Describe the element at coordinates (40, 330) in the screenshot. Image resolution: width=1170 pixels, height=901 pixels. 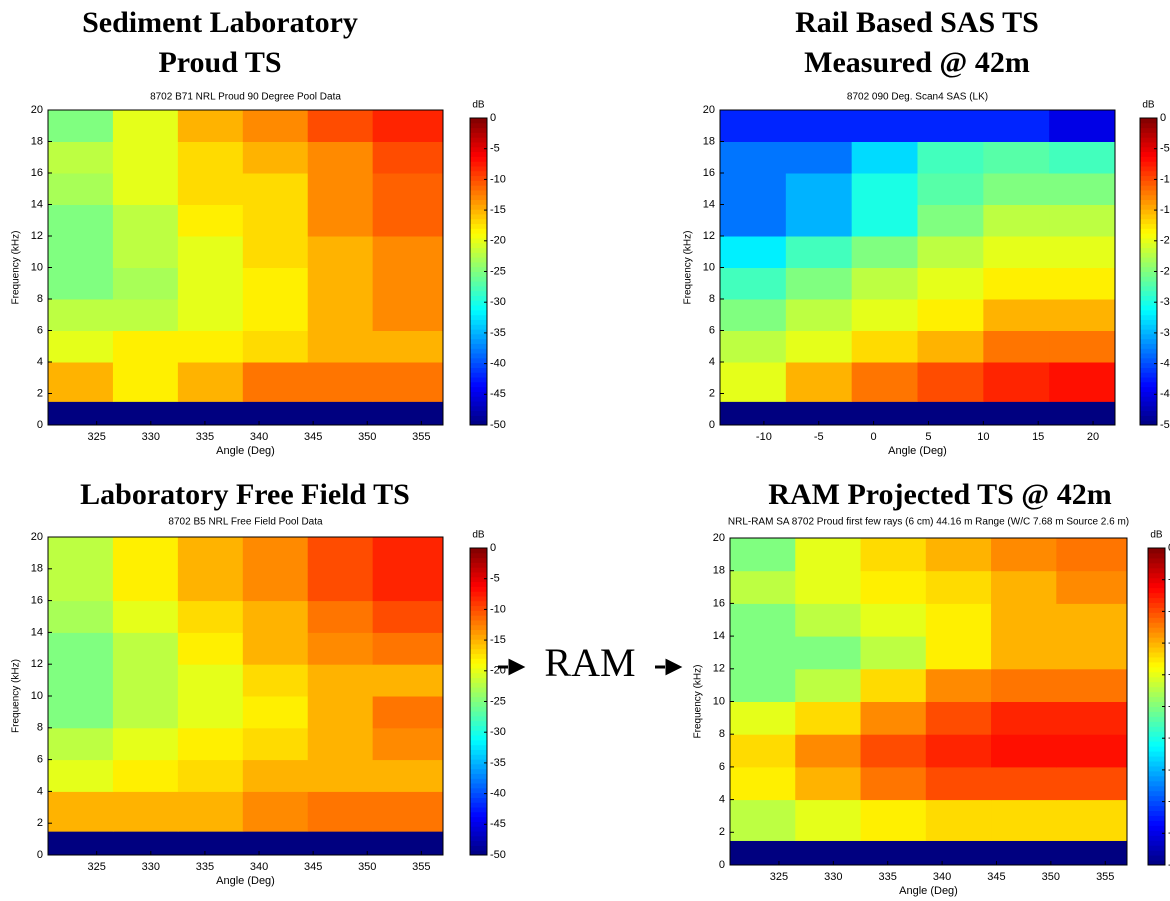
I see `y-tick-label: 6` at that location.